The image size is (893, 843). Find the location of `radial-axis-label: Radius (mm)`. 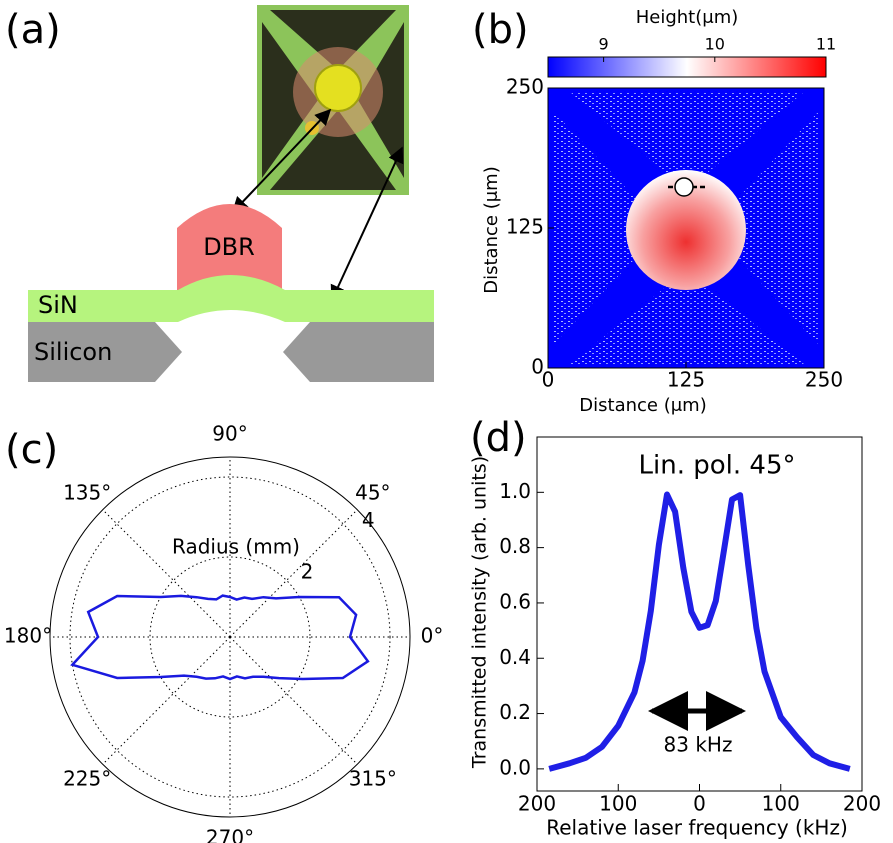

radial-axis-label: Radius (mm) is located at coordinates (236, 547).